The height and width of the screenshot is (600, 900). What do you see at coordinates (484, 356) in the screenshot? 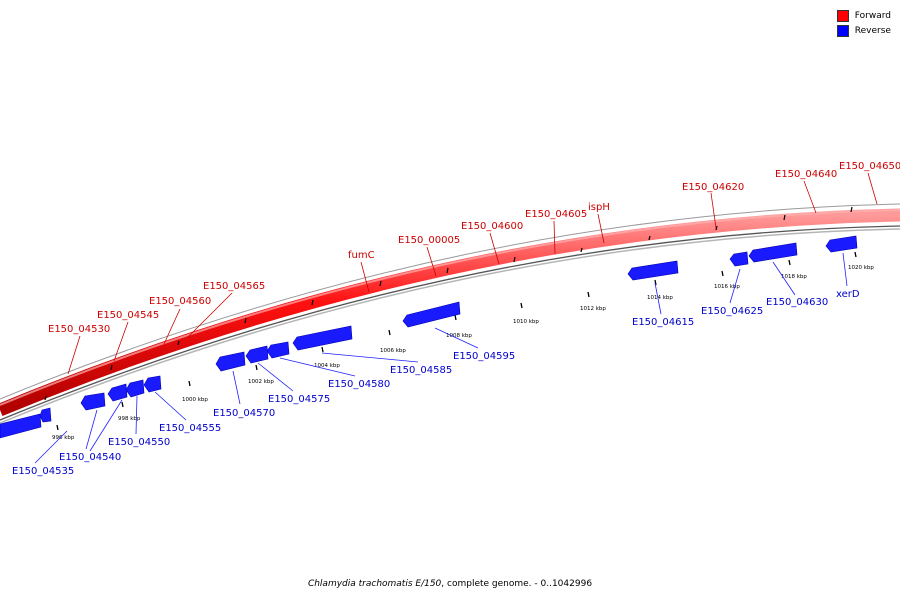
I see `gene-label-reverse: E150_04595` at bounding box center [484, 356].